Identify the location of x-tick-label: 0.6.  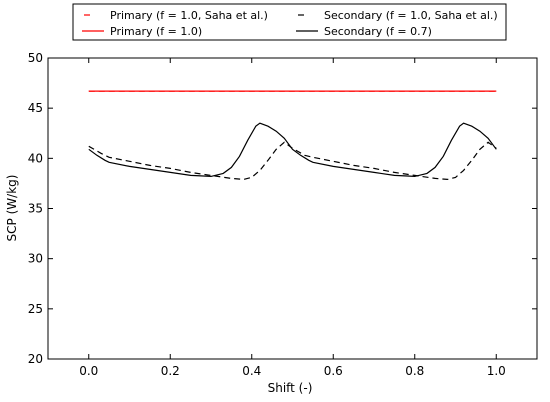
(333, 371).